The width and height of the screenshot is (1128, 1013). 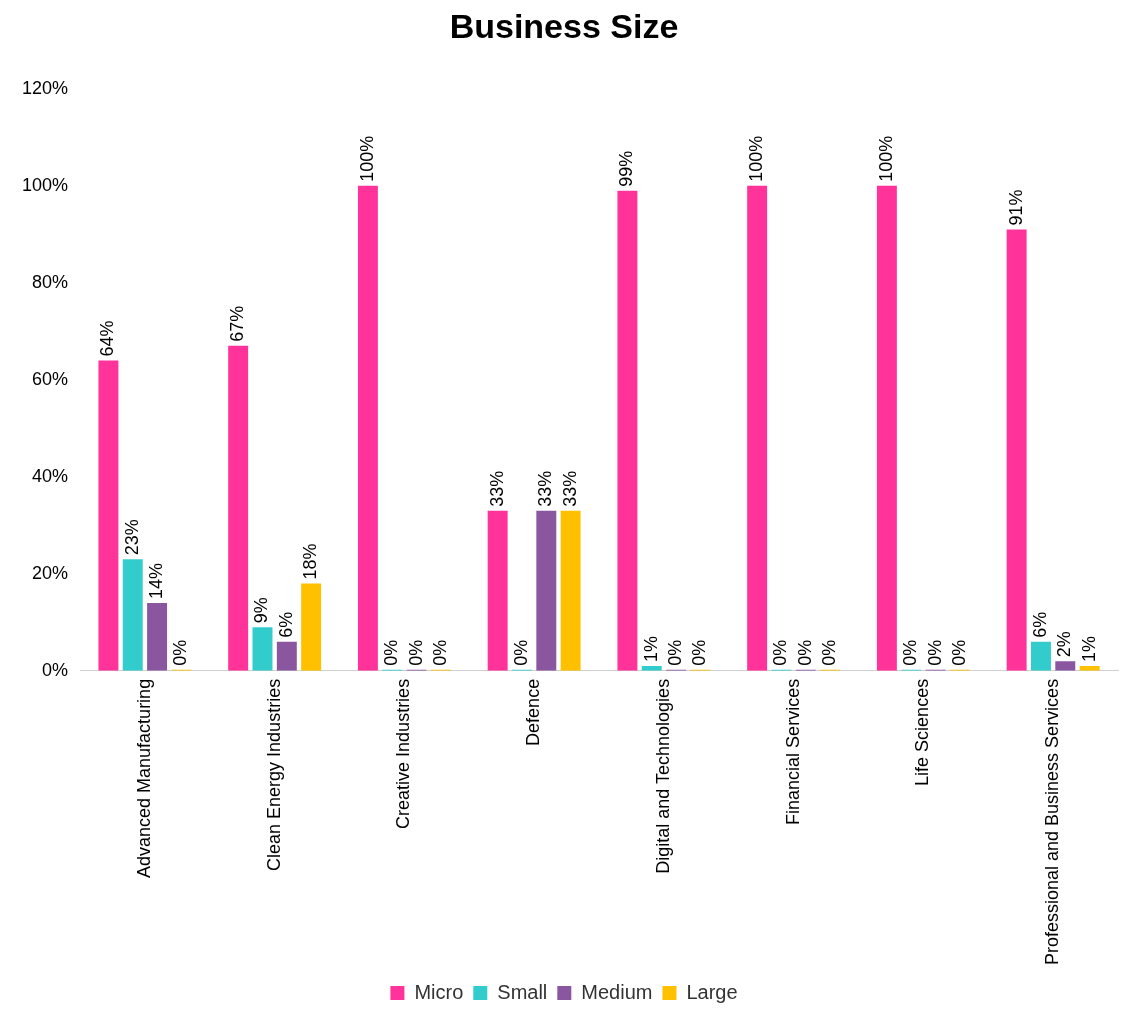 What do you see at coordinates (564, 25) in the screenshot?
I see `chart-title: Business Size` at bounding box center [564, 25].